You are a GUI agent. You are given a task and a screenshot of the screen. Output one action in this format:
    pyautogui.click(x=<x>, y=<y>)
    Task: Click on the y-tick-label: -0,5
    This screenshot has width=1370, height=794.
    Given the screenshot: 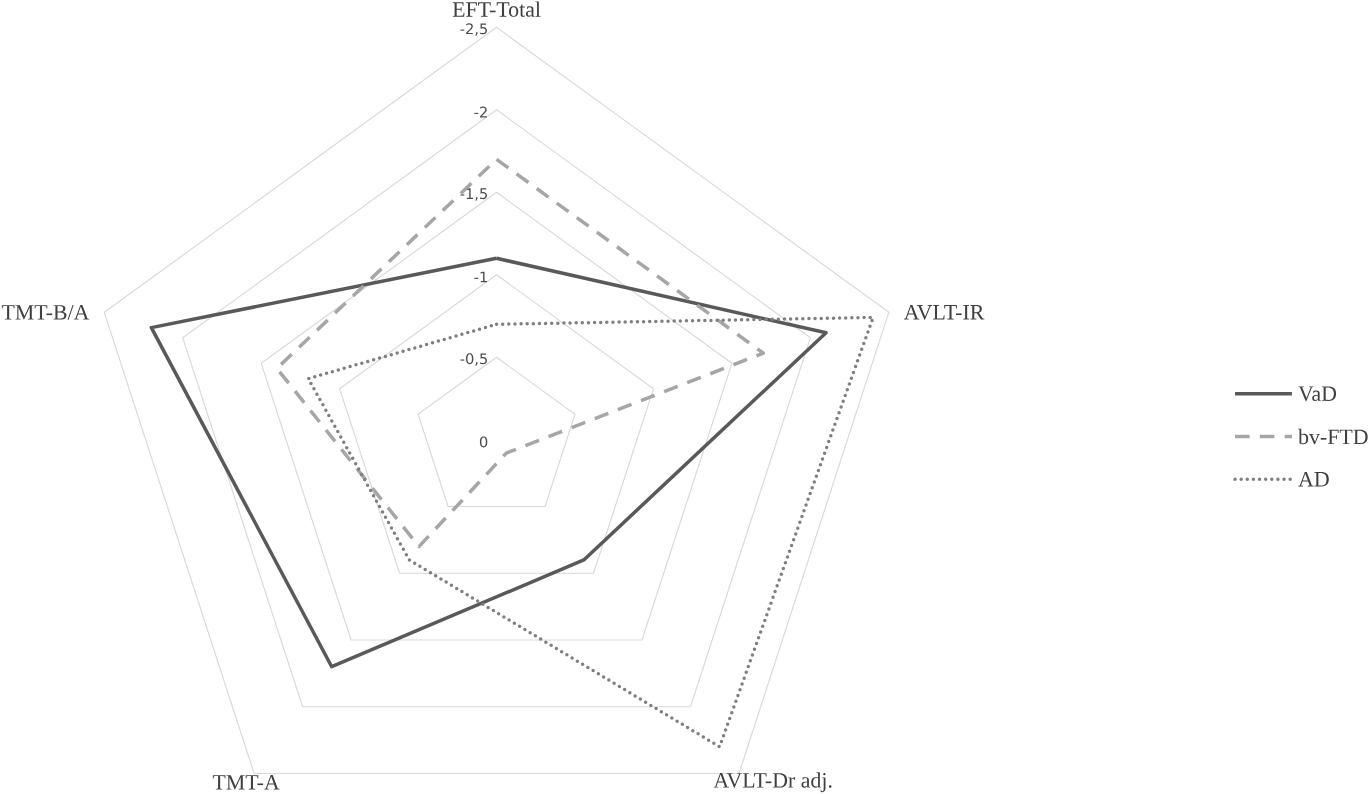 What is the action you would take?
    pyautogui.click(x=473, y=359)
    